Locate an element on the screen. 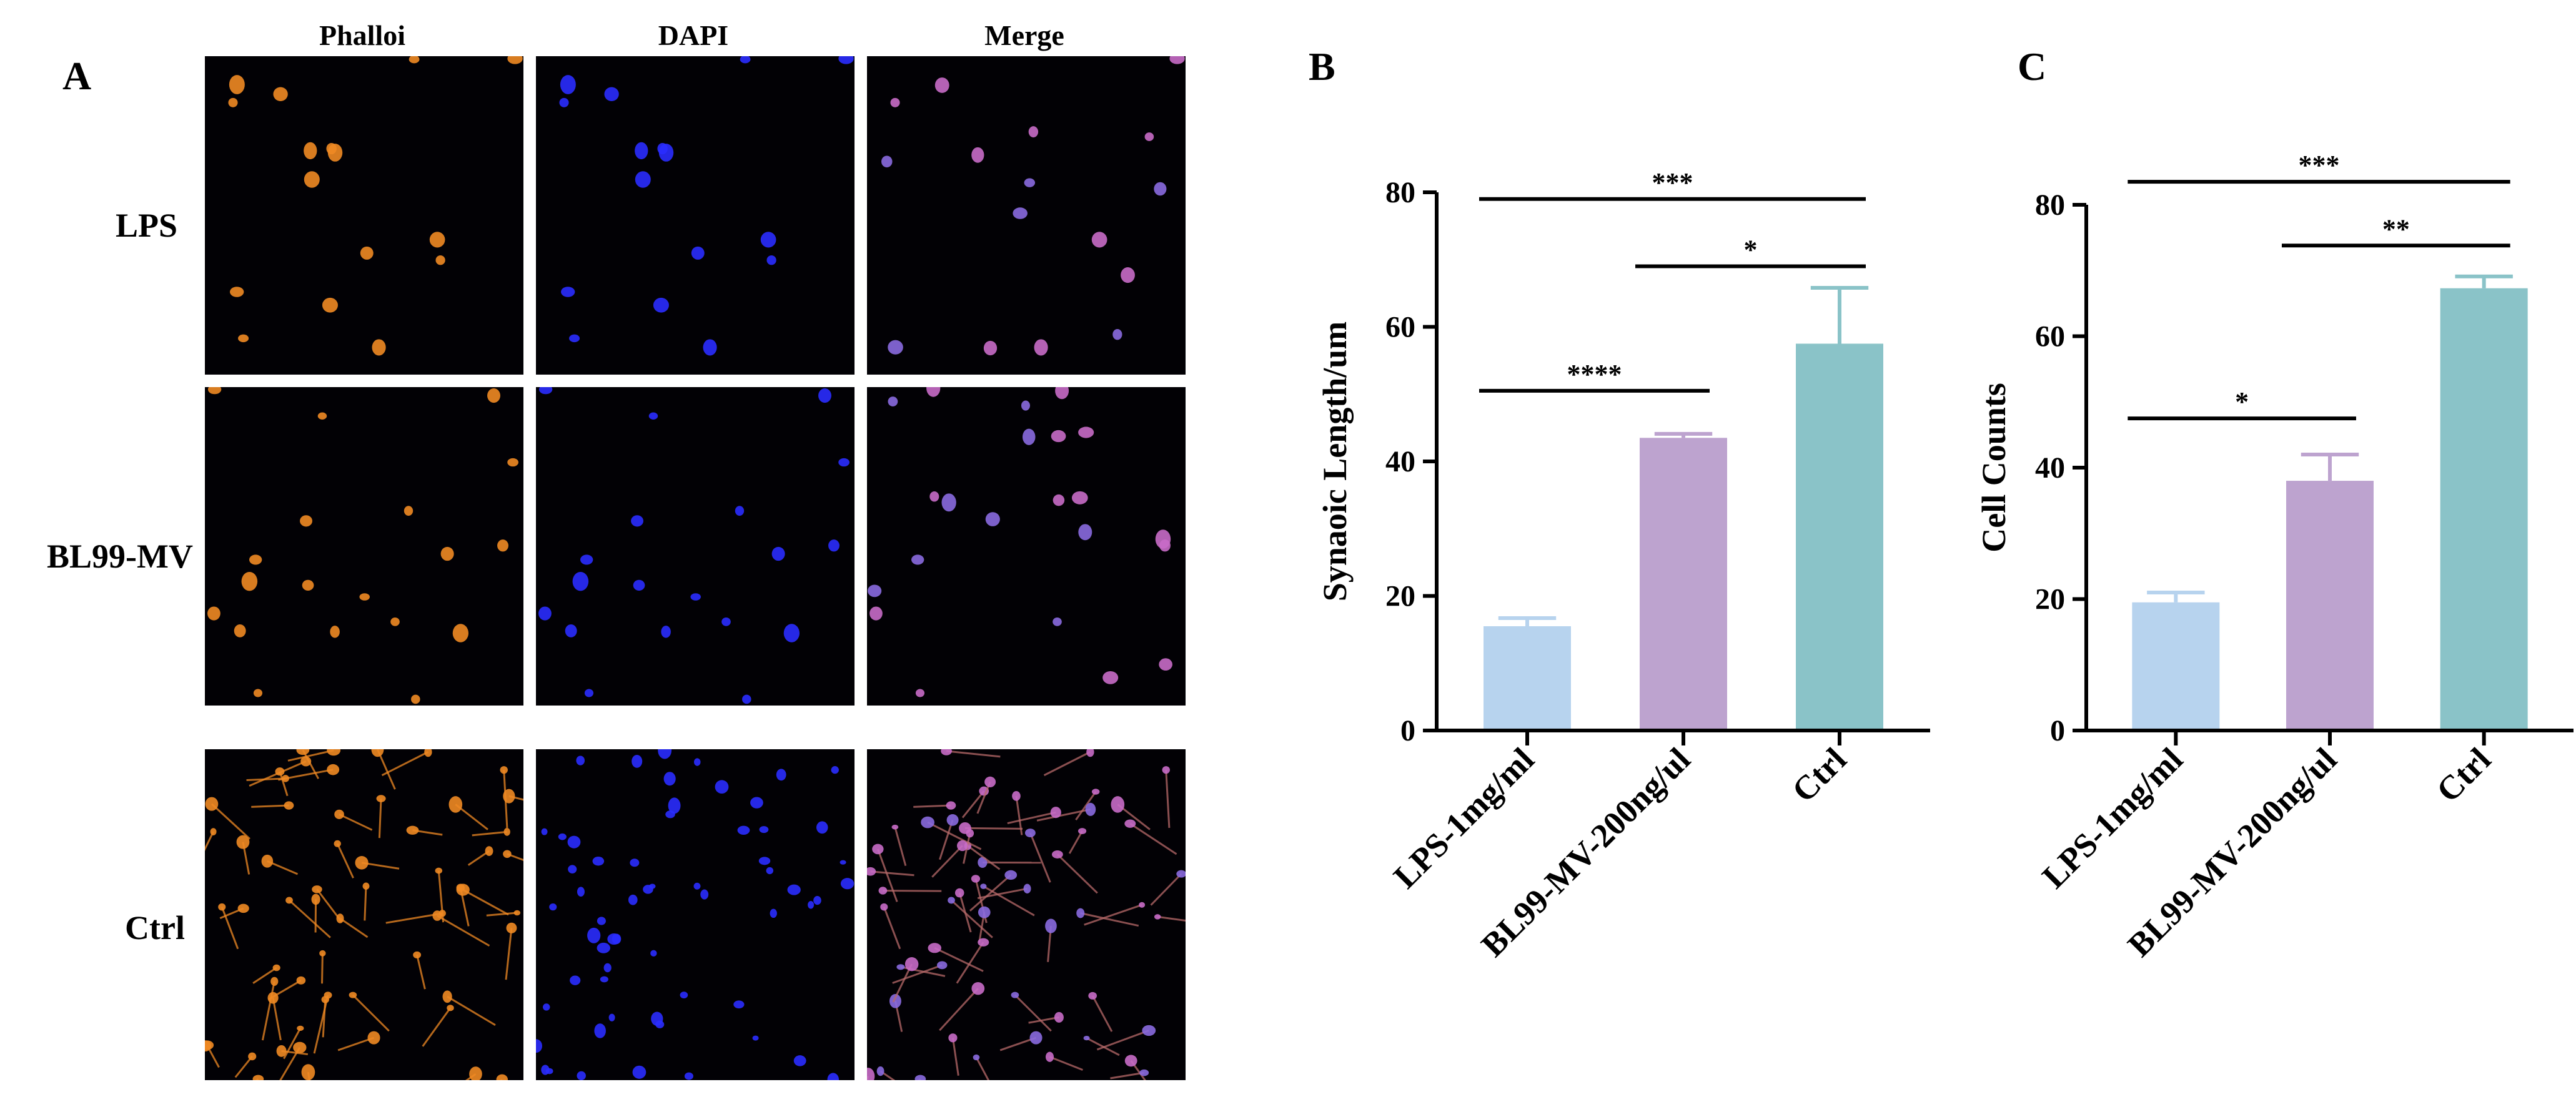  x-tick-label: LPS-1mg/ml is located at coordinates (2112, 817).